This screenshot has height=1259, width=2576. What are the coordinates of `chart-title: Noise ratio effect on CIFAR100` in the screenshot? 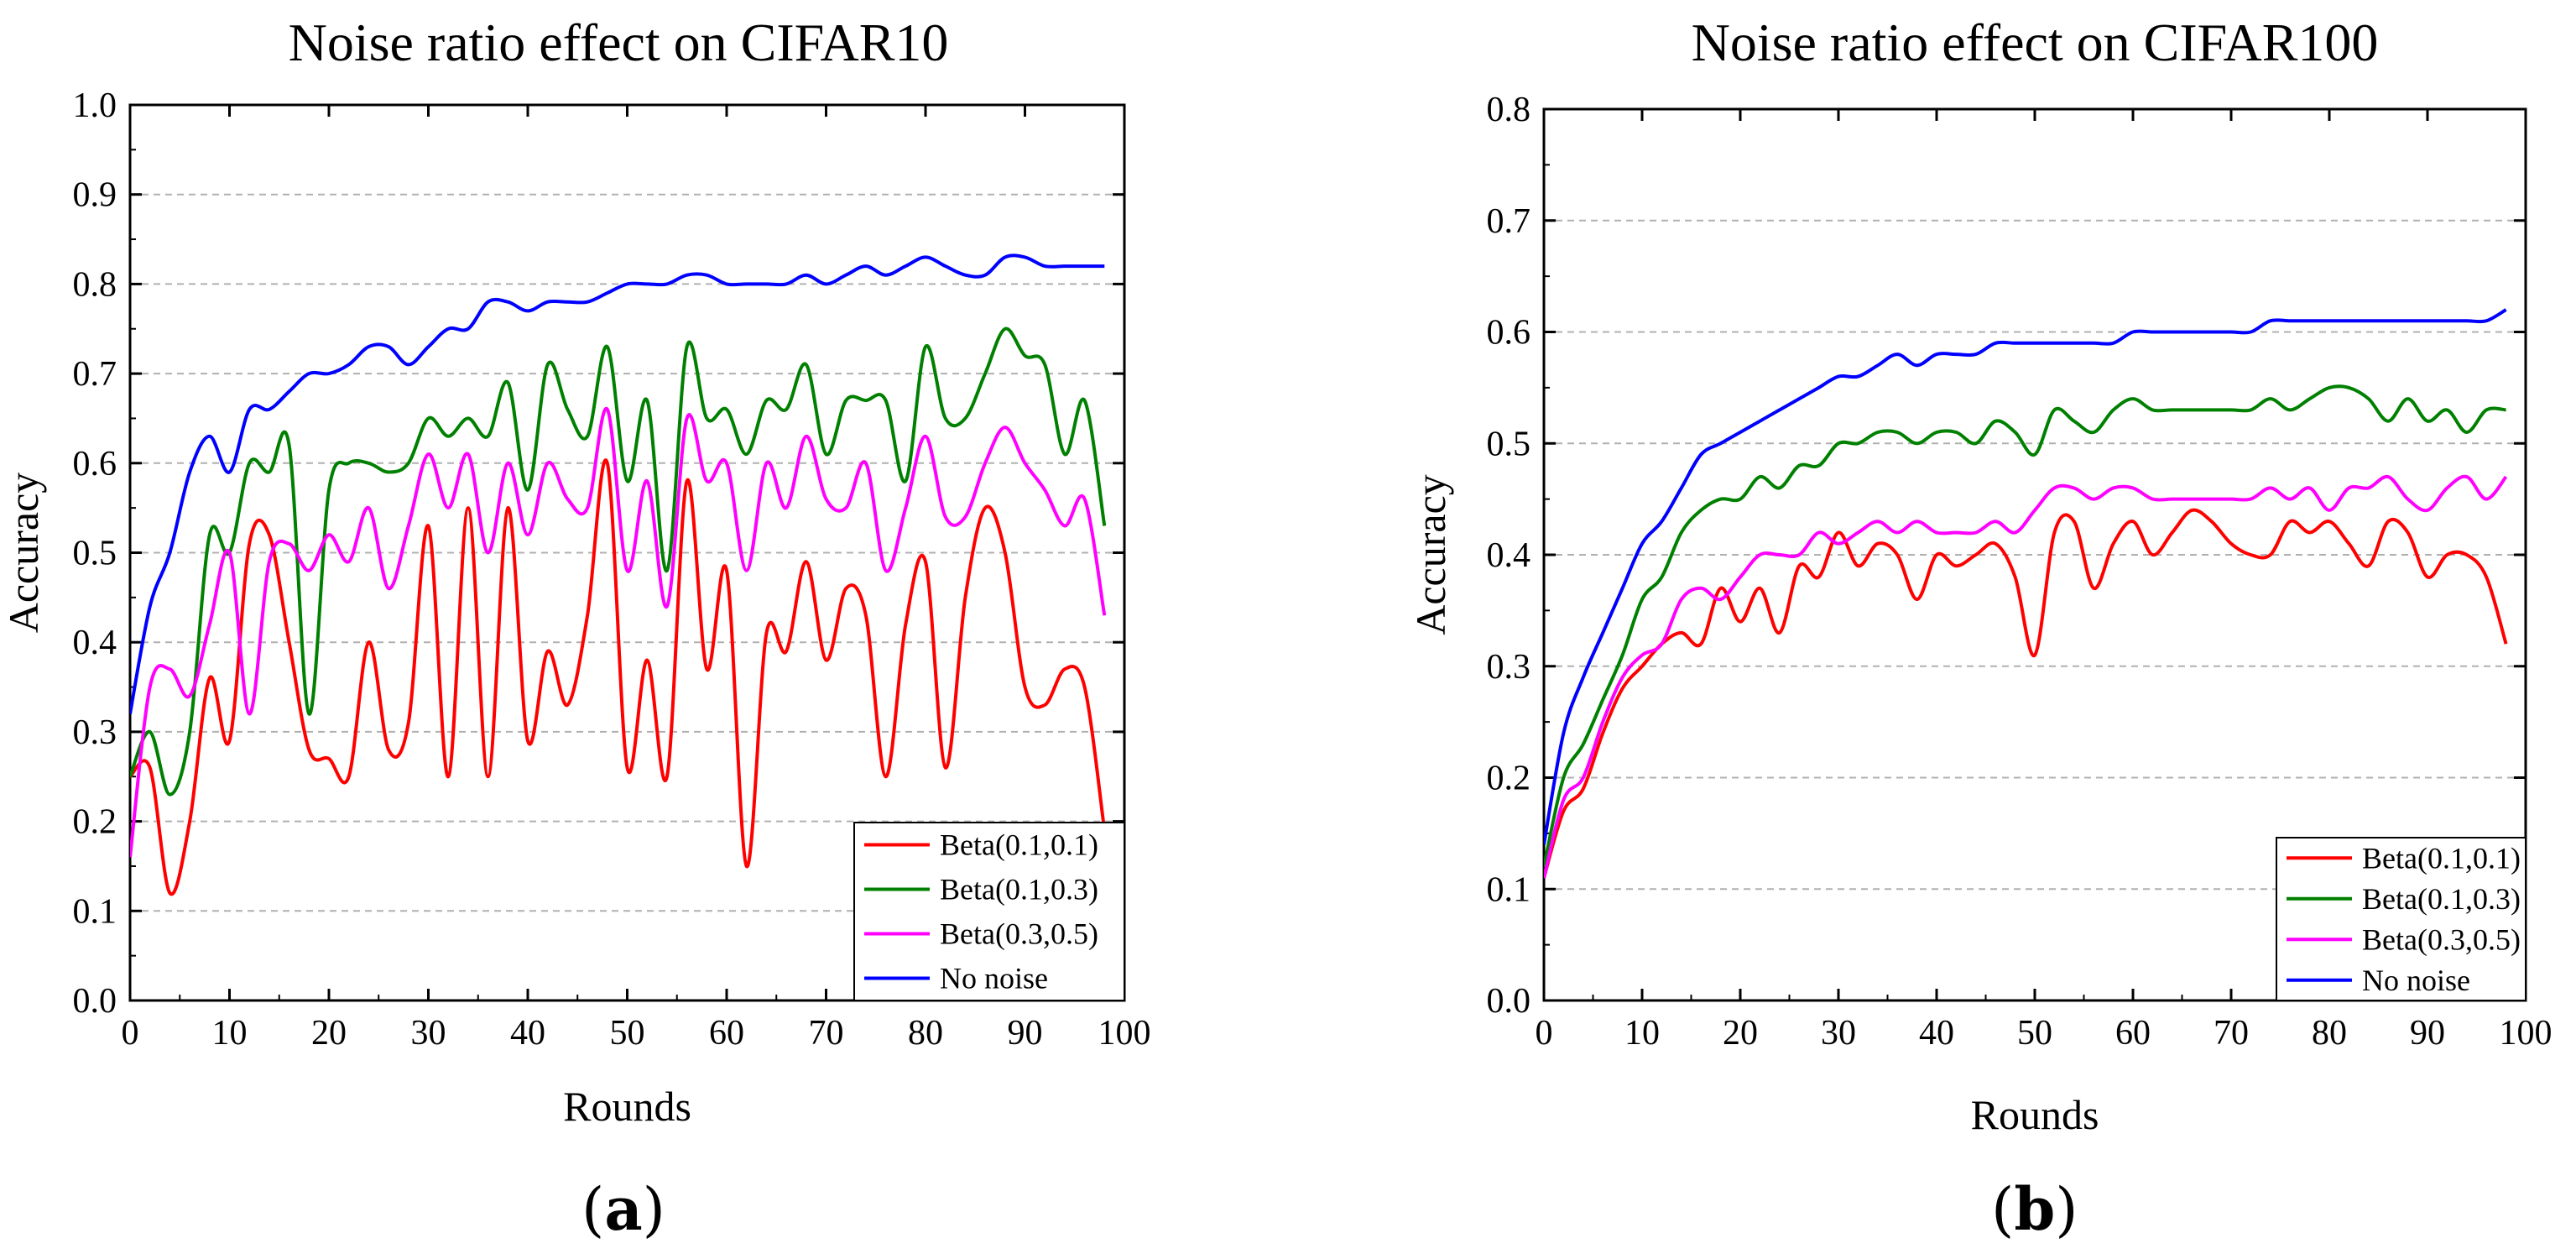 It's located at (2035, 42).